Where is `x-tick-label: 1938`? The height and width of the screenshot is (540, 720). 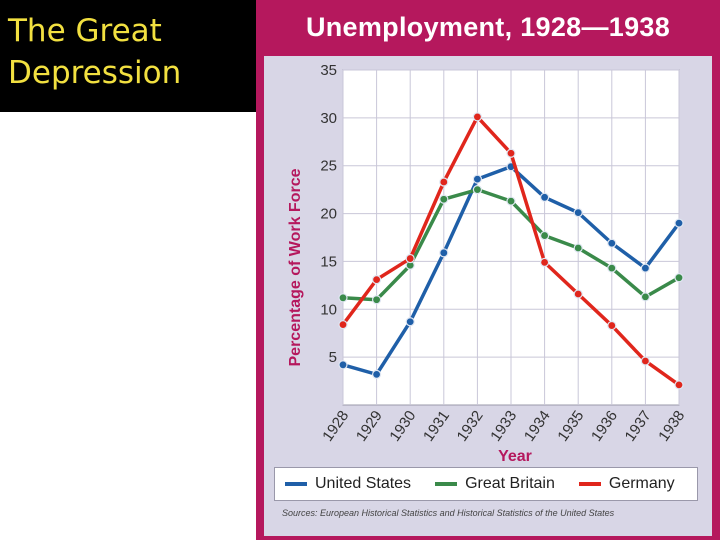 x-tick-label: 1938 is located at coordinates (671, 426).